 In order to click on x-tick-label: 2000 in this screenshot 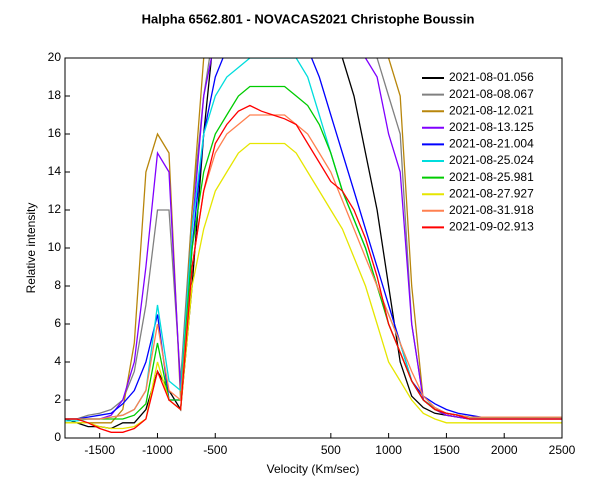, I will do `click(504, 450)`.